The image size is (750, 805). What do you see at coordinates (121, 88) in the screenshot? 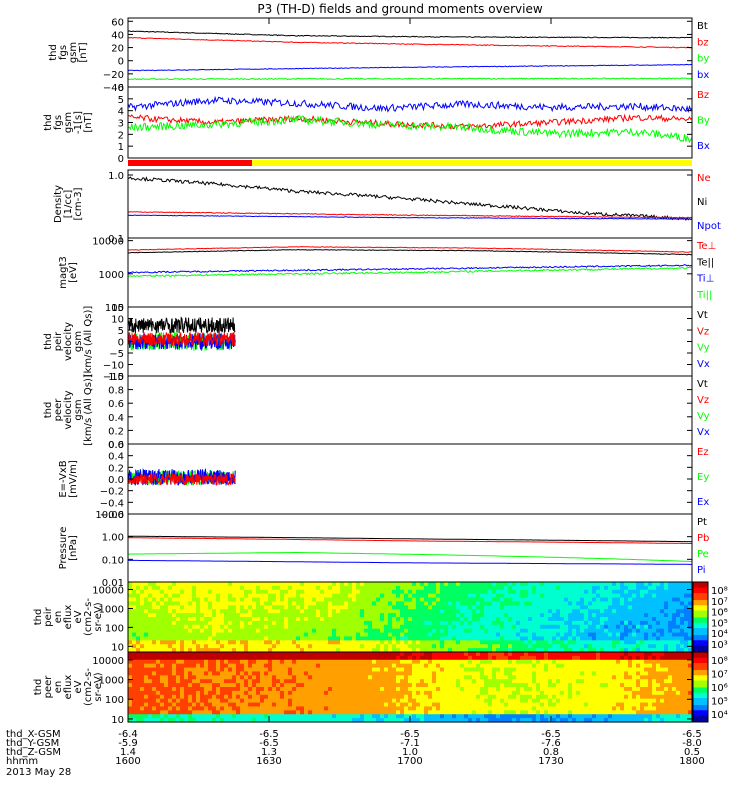
I see `y-tick-label: 6` at bounding box center [121, 88].